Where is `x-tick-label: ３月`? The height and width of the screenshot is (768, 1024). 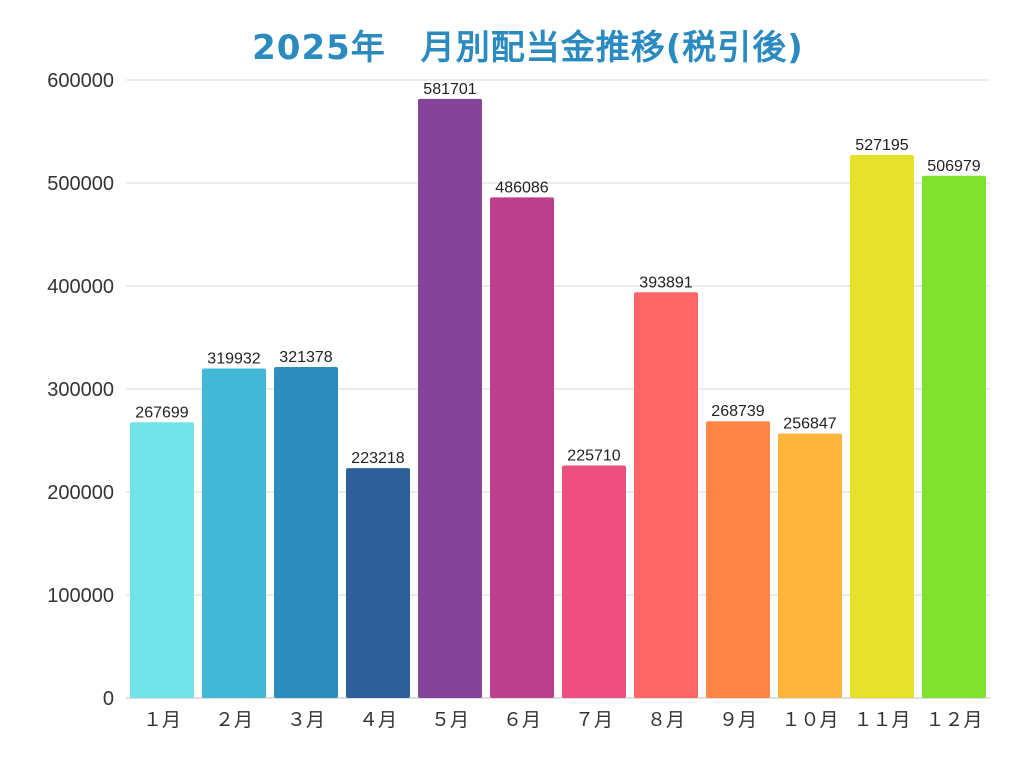
x-tick-label: ３月 is located at coordinates (306, 720).